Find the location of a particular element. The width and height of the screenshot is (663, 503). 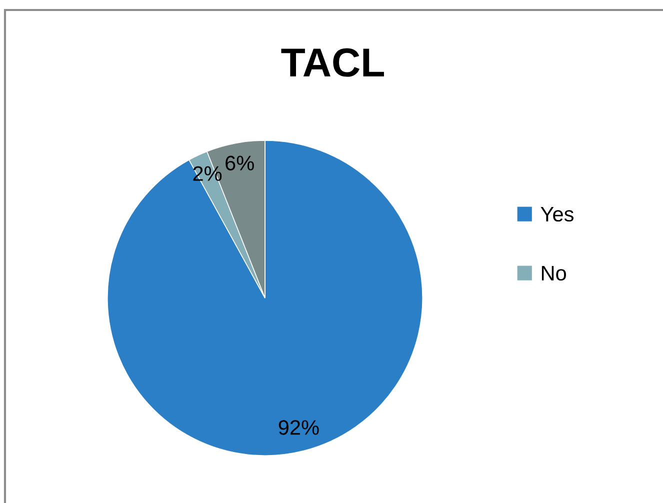

chart-title: TACL is located at coordinates (332, 62).